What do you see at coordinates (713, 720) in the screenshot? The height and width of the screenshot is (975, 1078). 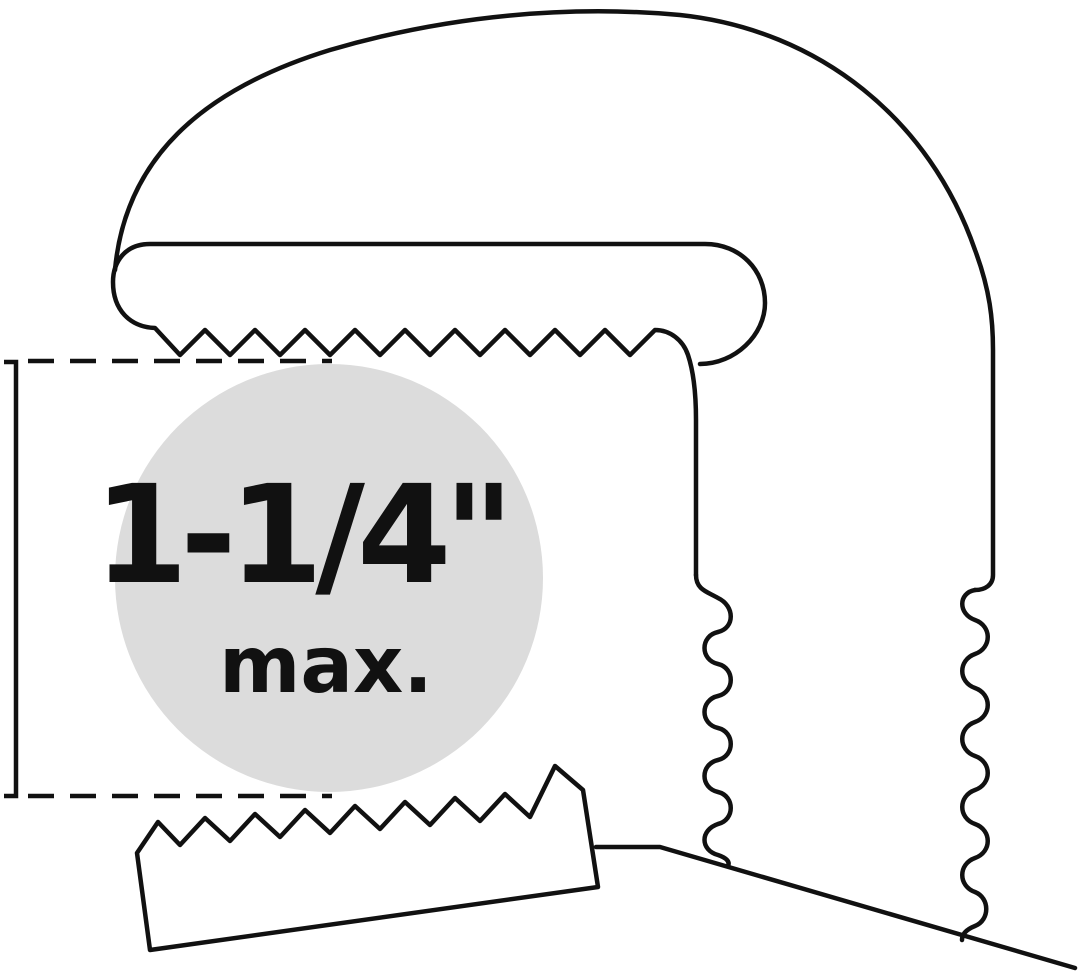 I see `inner-threads` at bounding box center [713, 720].